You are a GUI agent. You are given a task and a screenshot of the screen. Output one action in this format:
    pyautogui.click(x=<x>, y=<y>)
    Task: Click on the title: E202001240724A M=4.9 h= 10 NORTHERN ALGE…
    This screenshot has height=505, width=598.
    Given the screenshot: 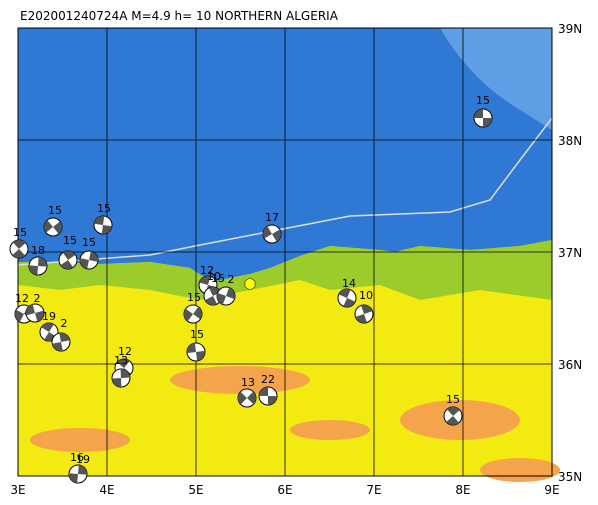 What is the action you would take?
    pyautogui.click(x=179, y=16)
    